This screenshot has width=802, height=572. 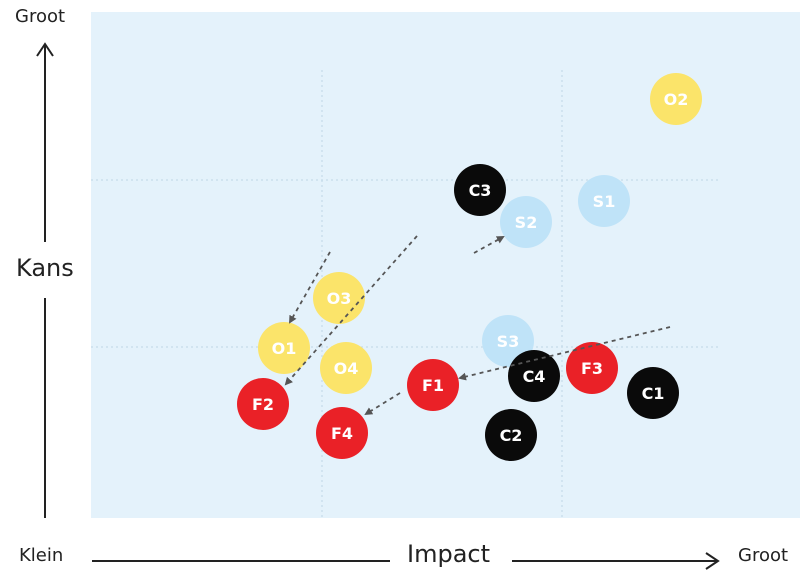 I want to click on bubble-f1: F1, so click(x=433, y=385).